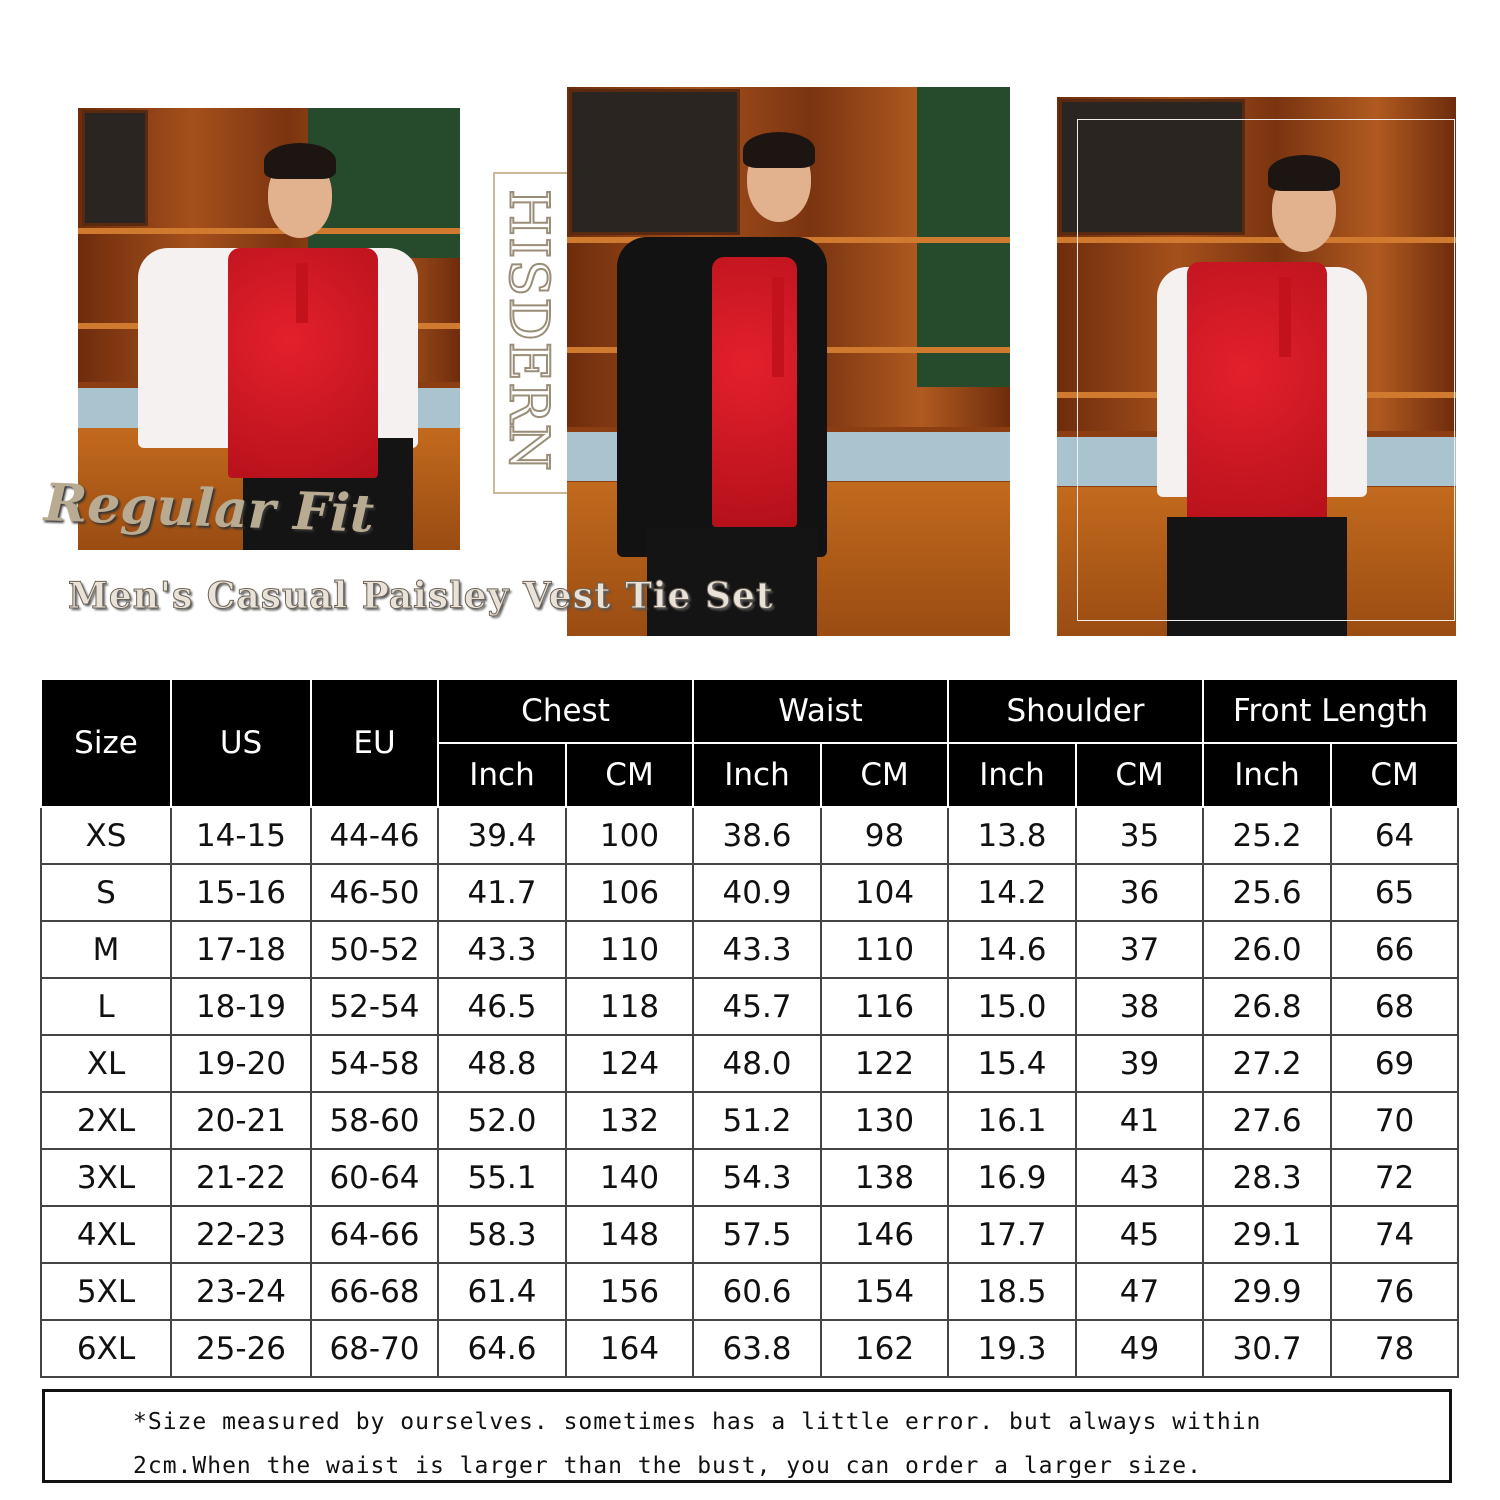 Image resolution: width=1500 pixels, height=1500 pixels. Describe the element at coordinates (1076, 712) in the screenshot. I see `header-shoulder: Shoulder` at that location.